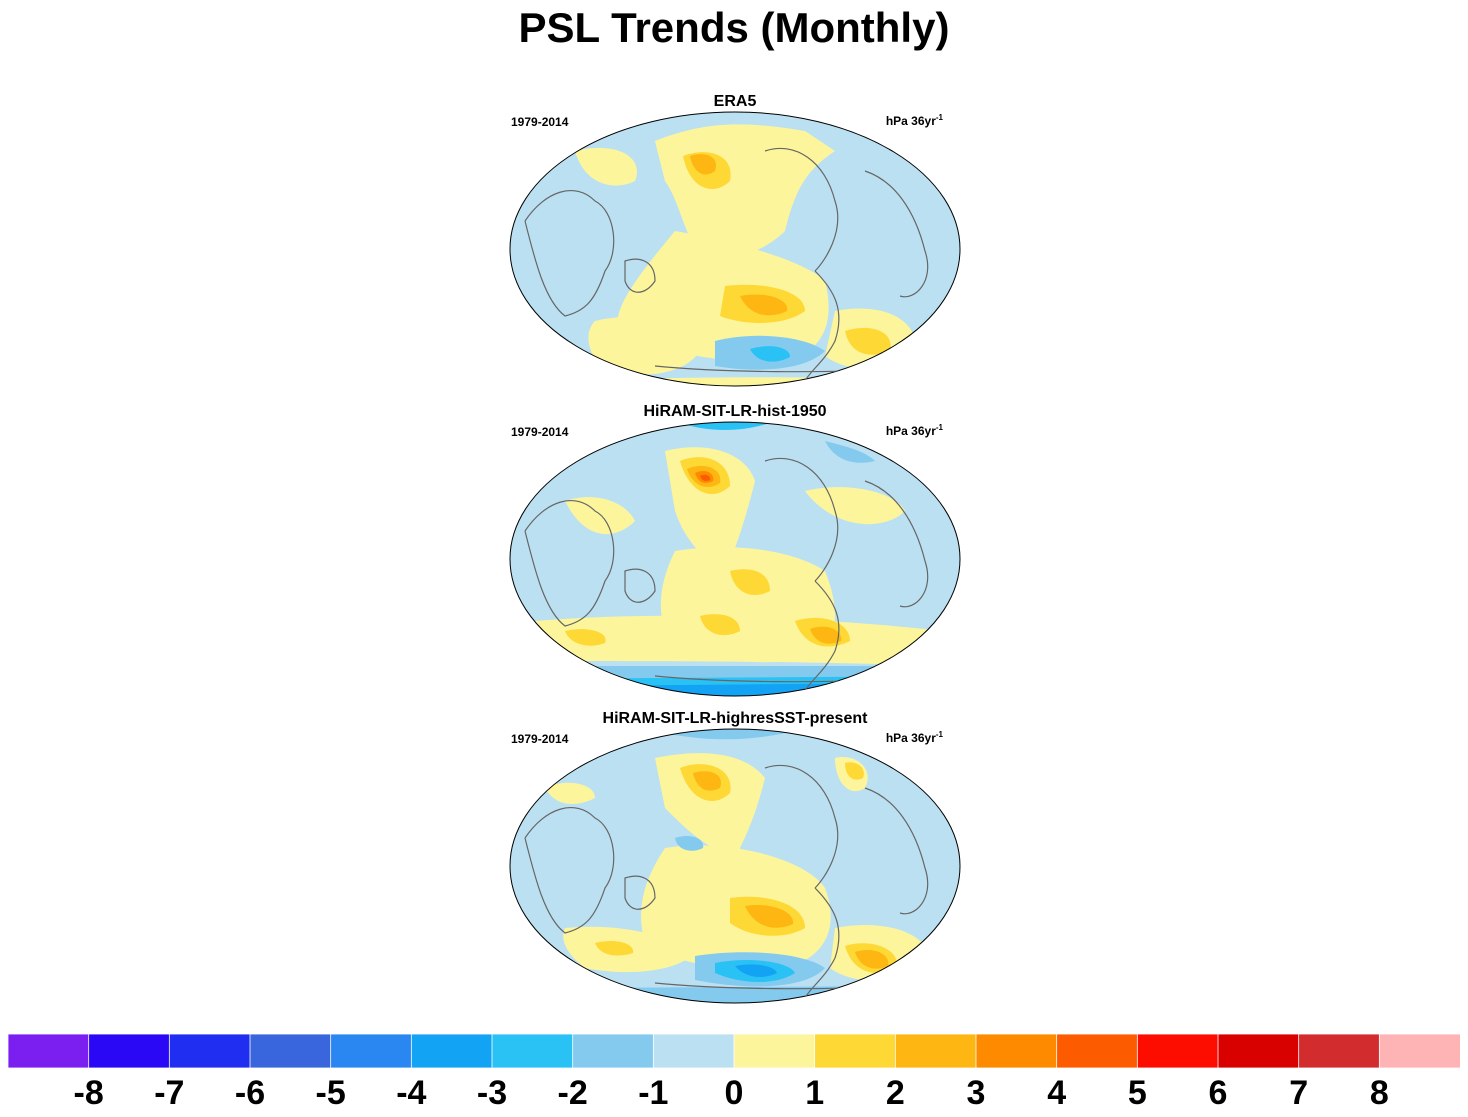 This screenshot has width=1468, height=1117. I want to click on colorbar-tick-label: -2, so click(572, 1093).